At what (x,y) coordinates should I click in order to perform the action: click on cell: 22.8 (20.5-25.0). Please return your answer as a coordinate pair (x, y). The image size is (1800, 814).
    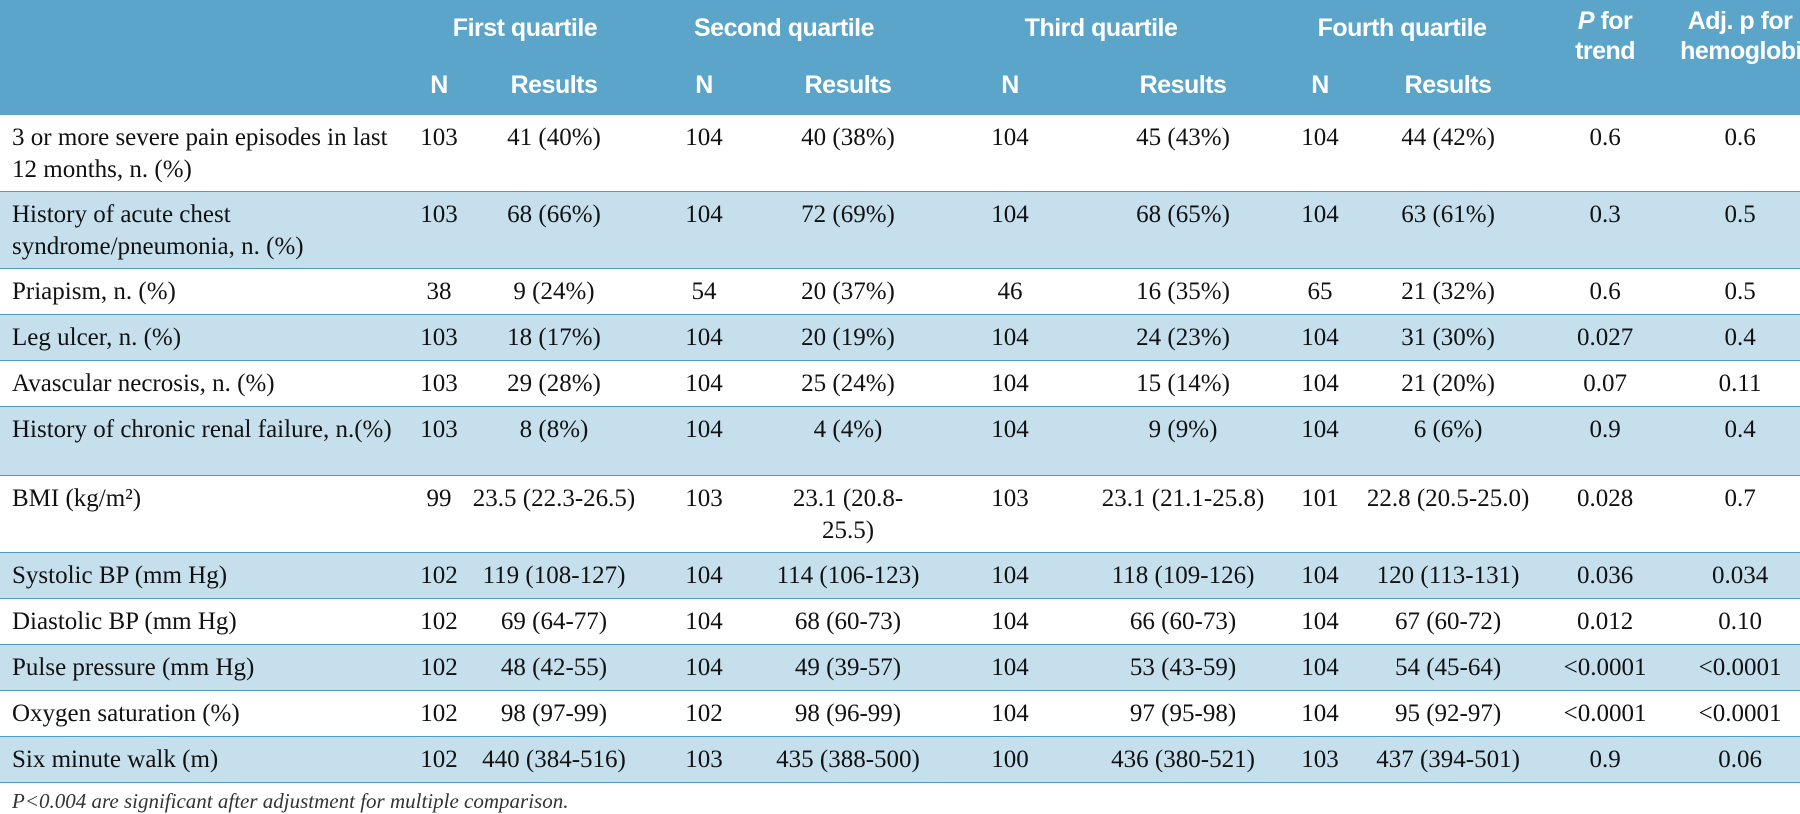
    Looking at the image, I should click on (1448, 514).